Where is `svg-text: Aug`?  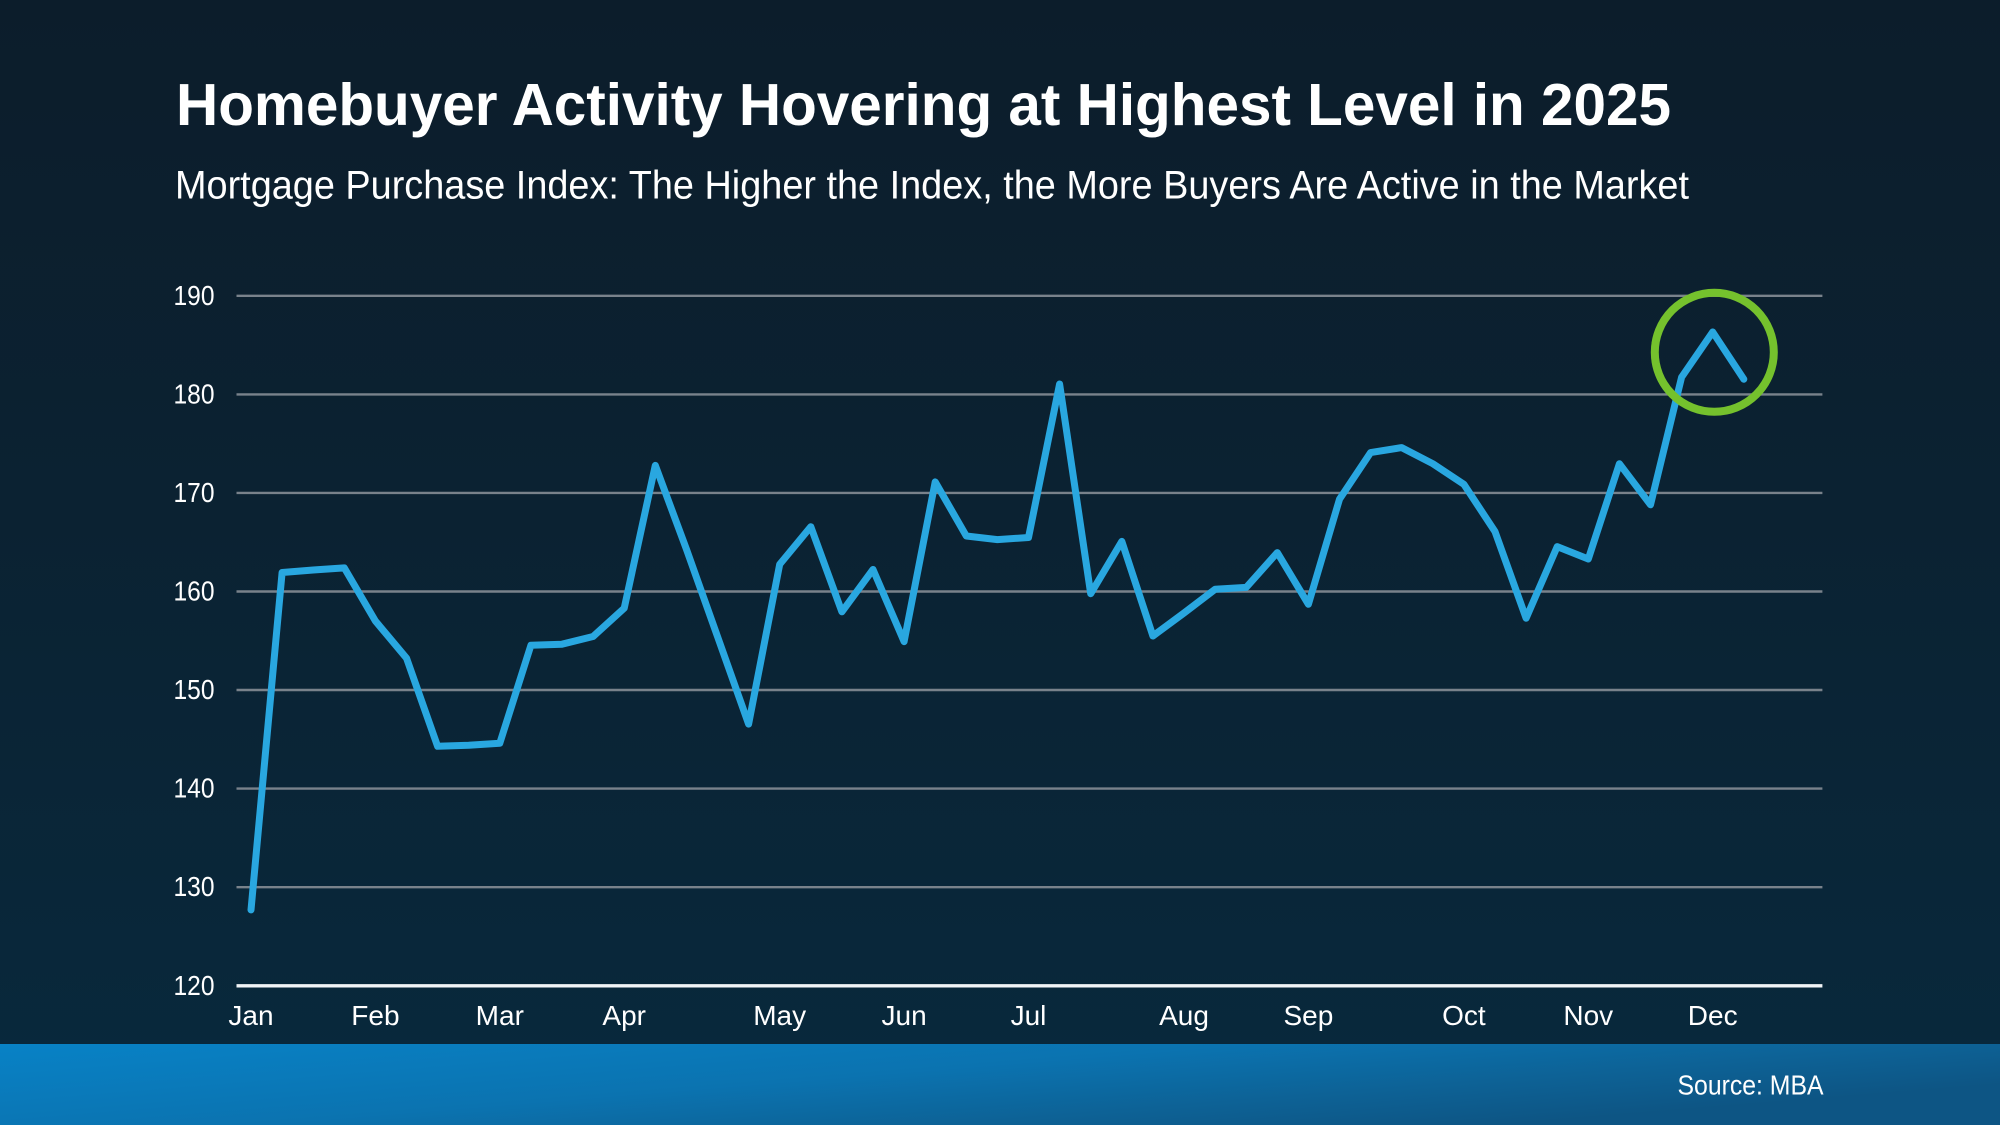 svg-text: Aug is located at coordinates (1184, 1015).